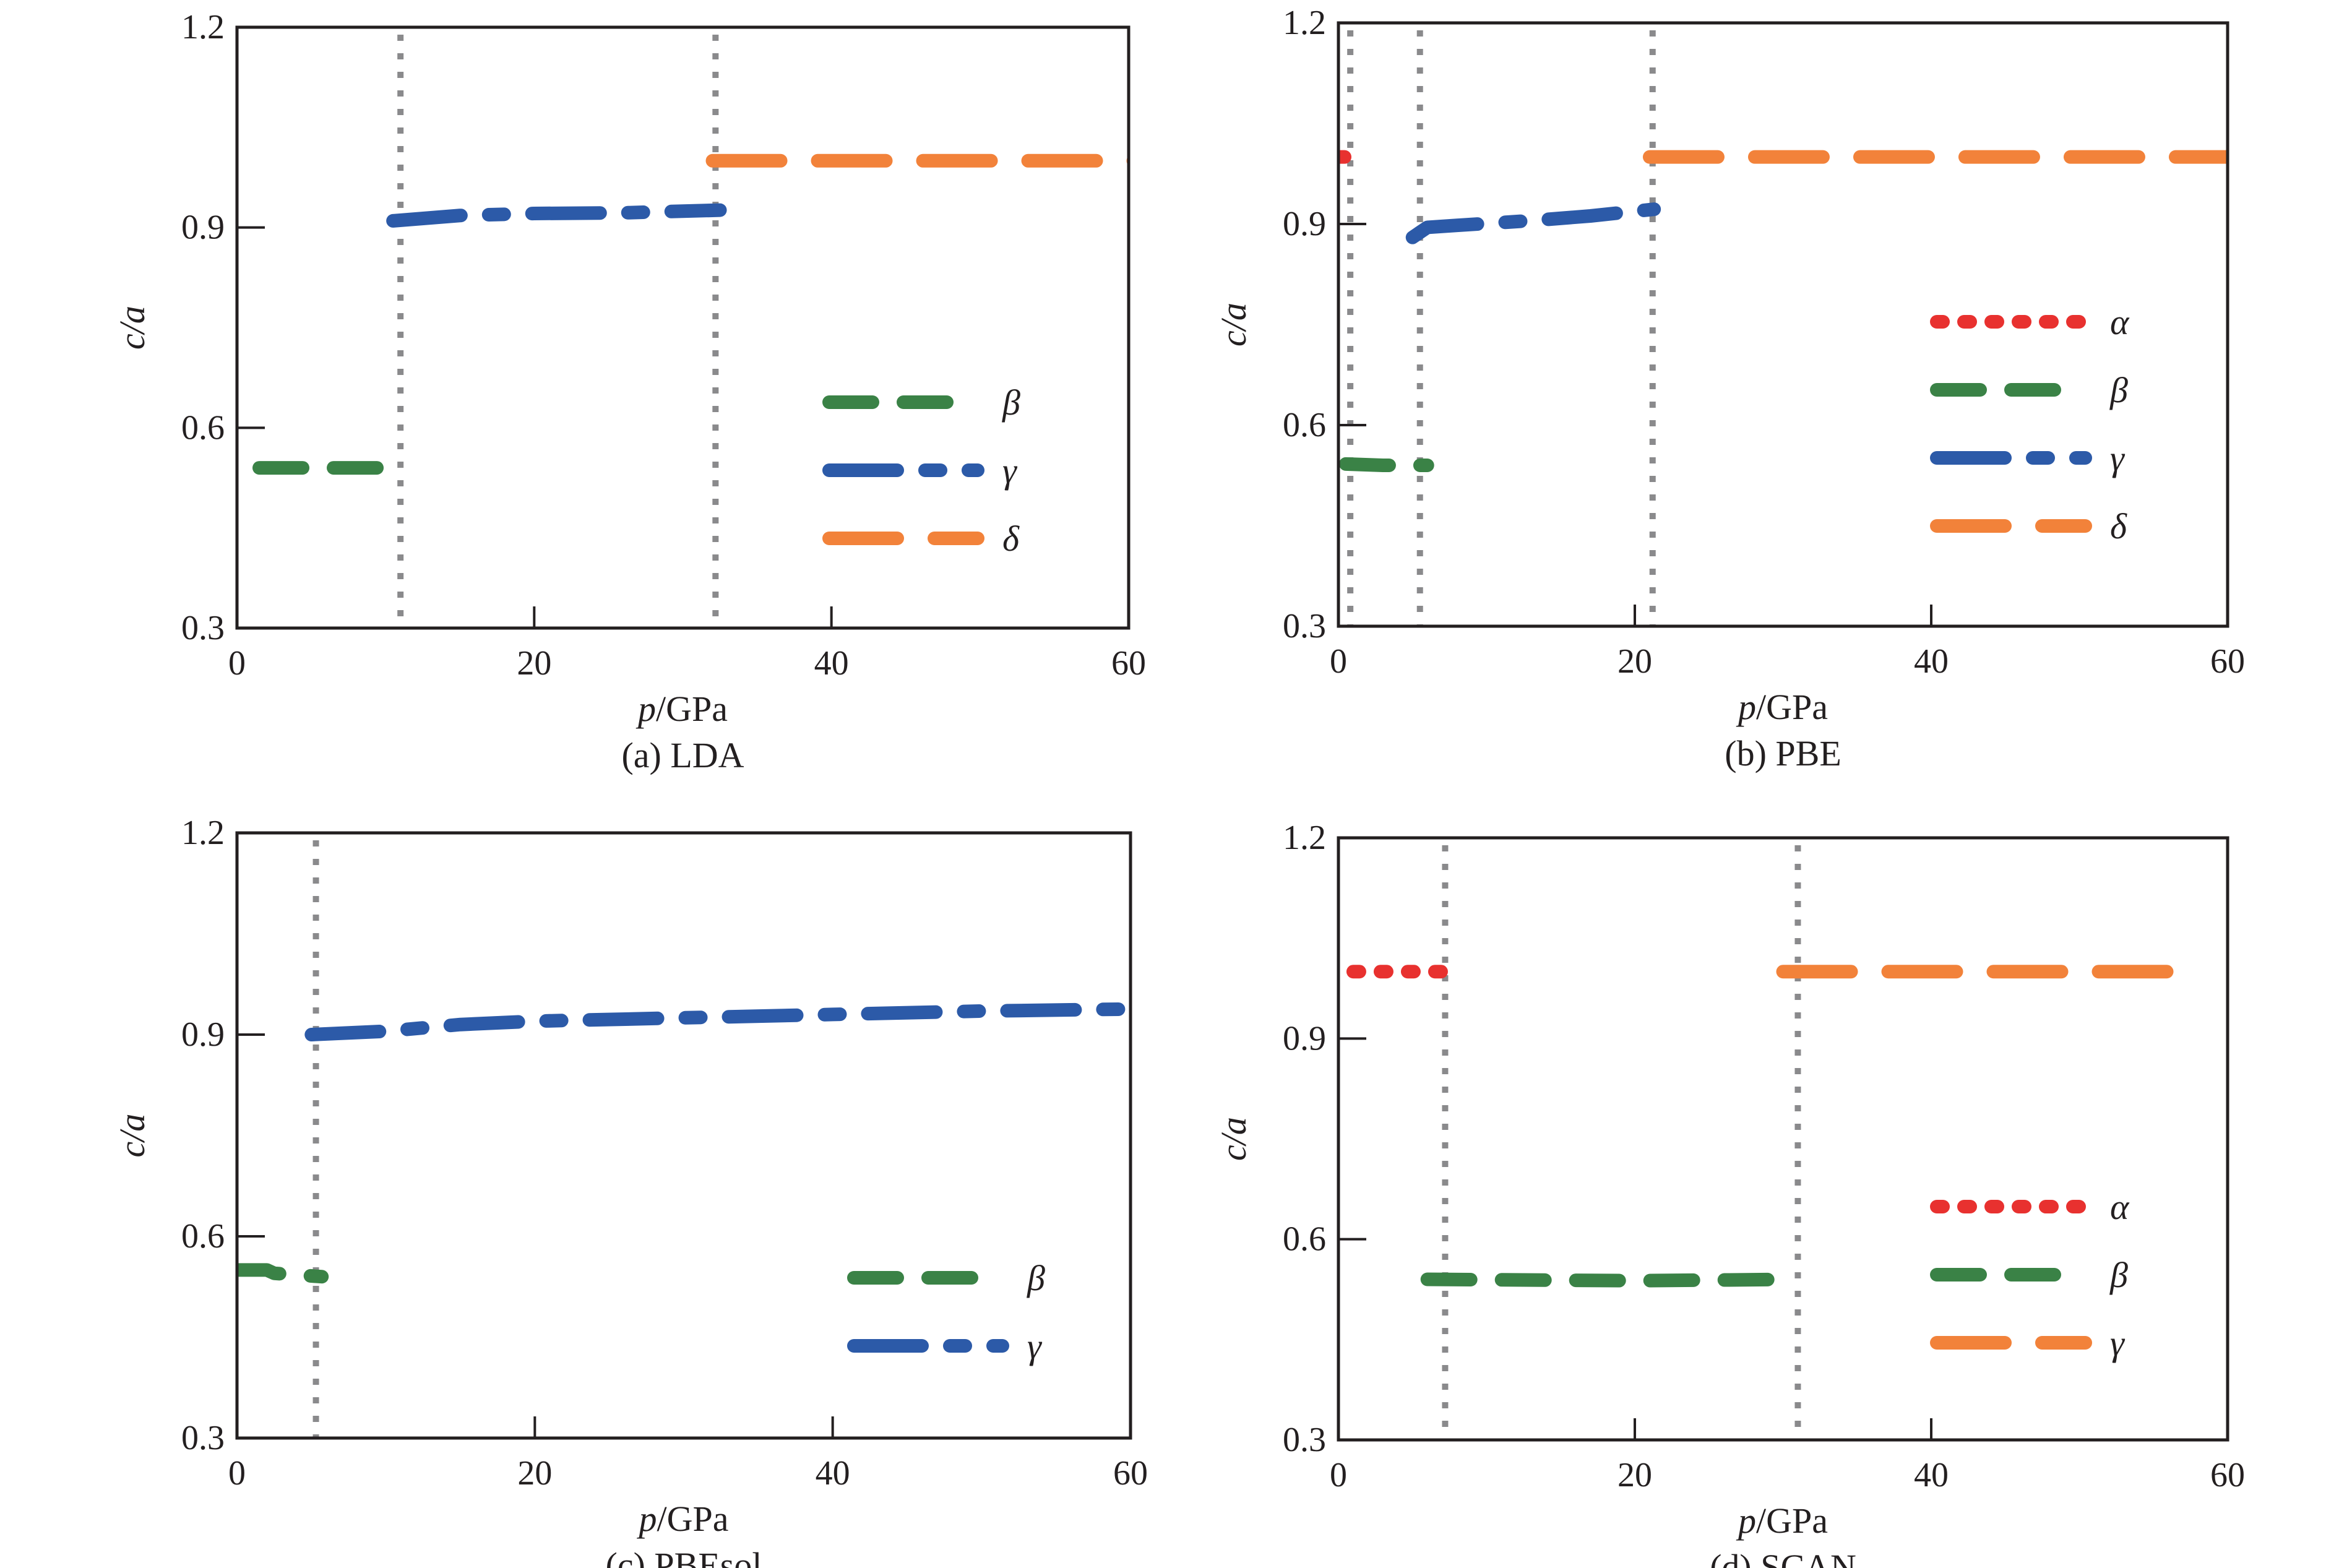 The image size is (2339, 1568). I want to click on panel-caption: (c) PBEsol, so click(684, 1556).